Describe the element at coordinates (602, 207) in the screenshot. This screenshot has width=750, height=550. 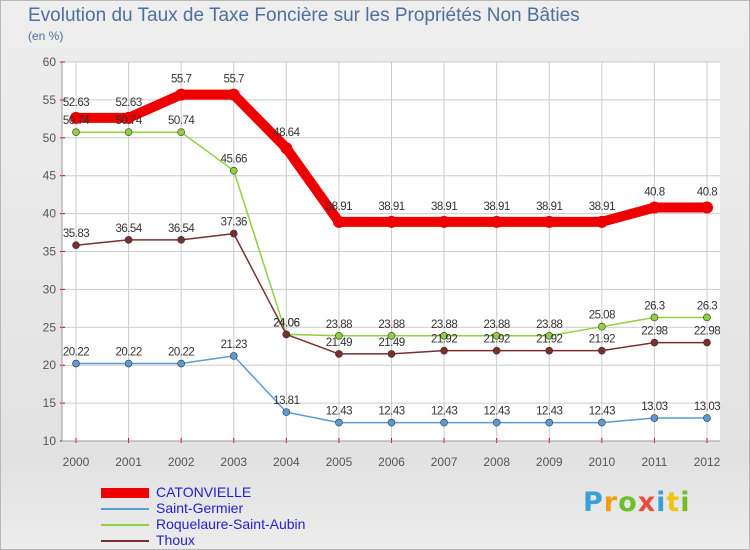
I see `data-label-catonvielle-2010: 38.91` at that location.